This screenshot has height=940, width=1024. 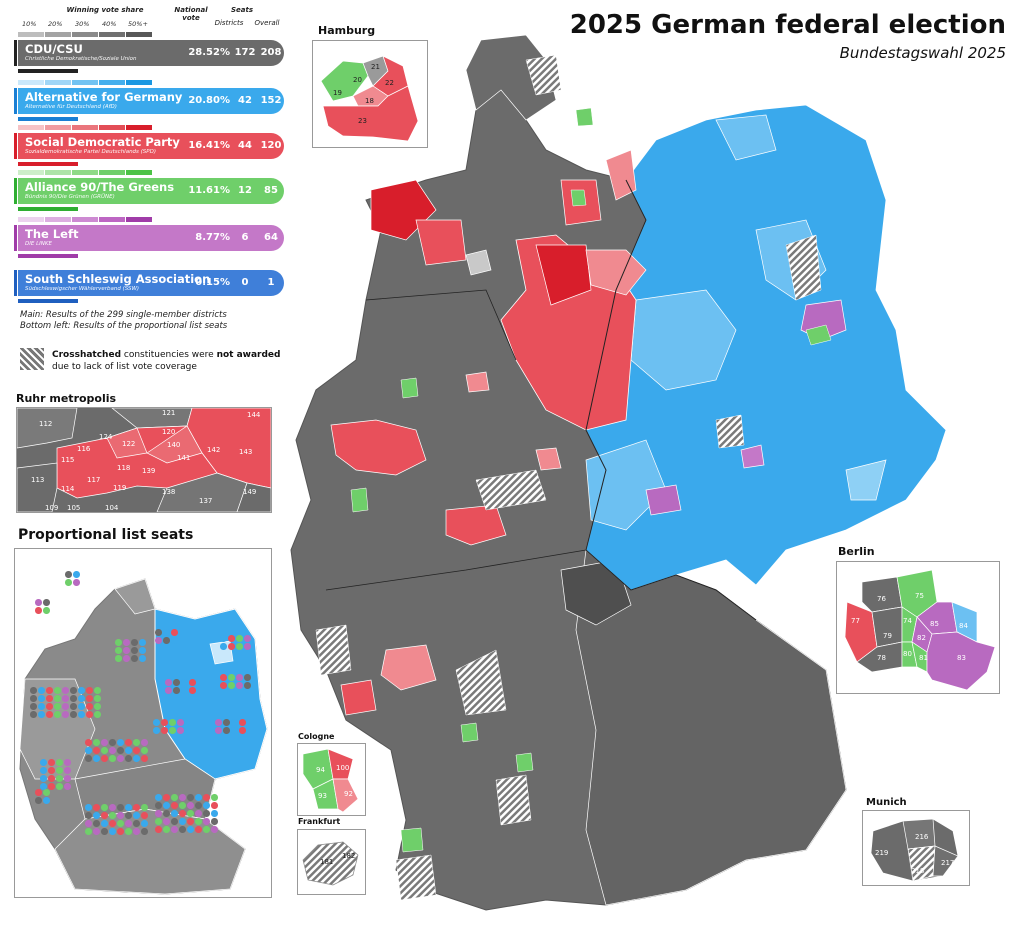 I want to click on district-label: 140, so click(x=174, y=445).